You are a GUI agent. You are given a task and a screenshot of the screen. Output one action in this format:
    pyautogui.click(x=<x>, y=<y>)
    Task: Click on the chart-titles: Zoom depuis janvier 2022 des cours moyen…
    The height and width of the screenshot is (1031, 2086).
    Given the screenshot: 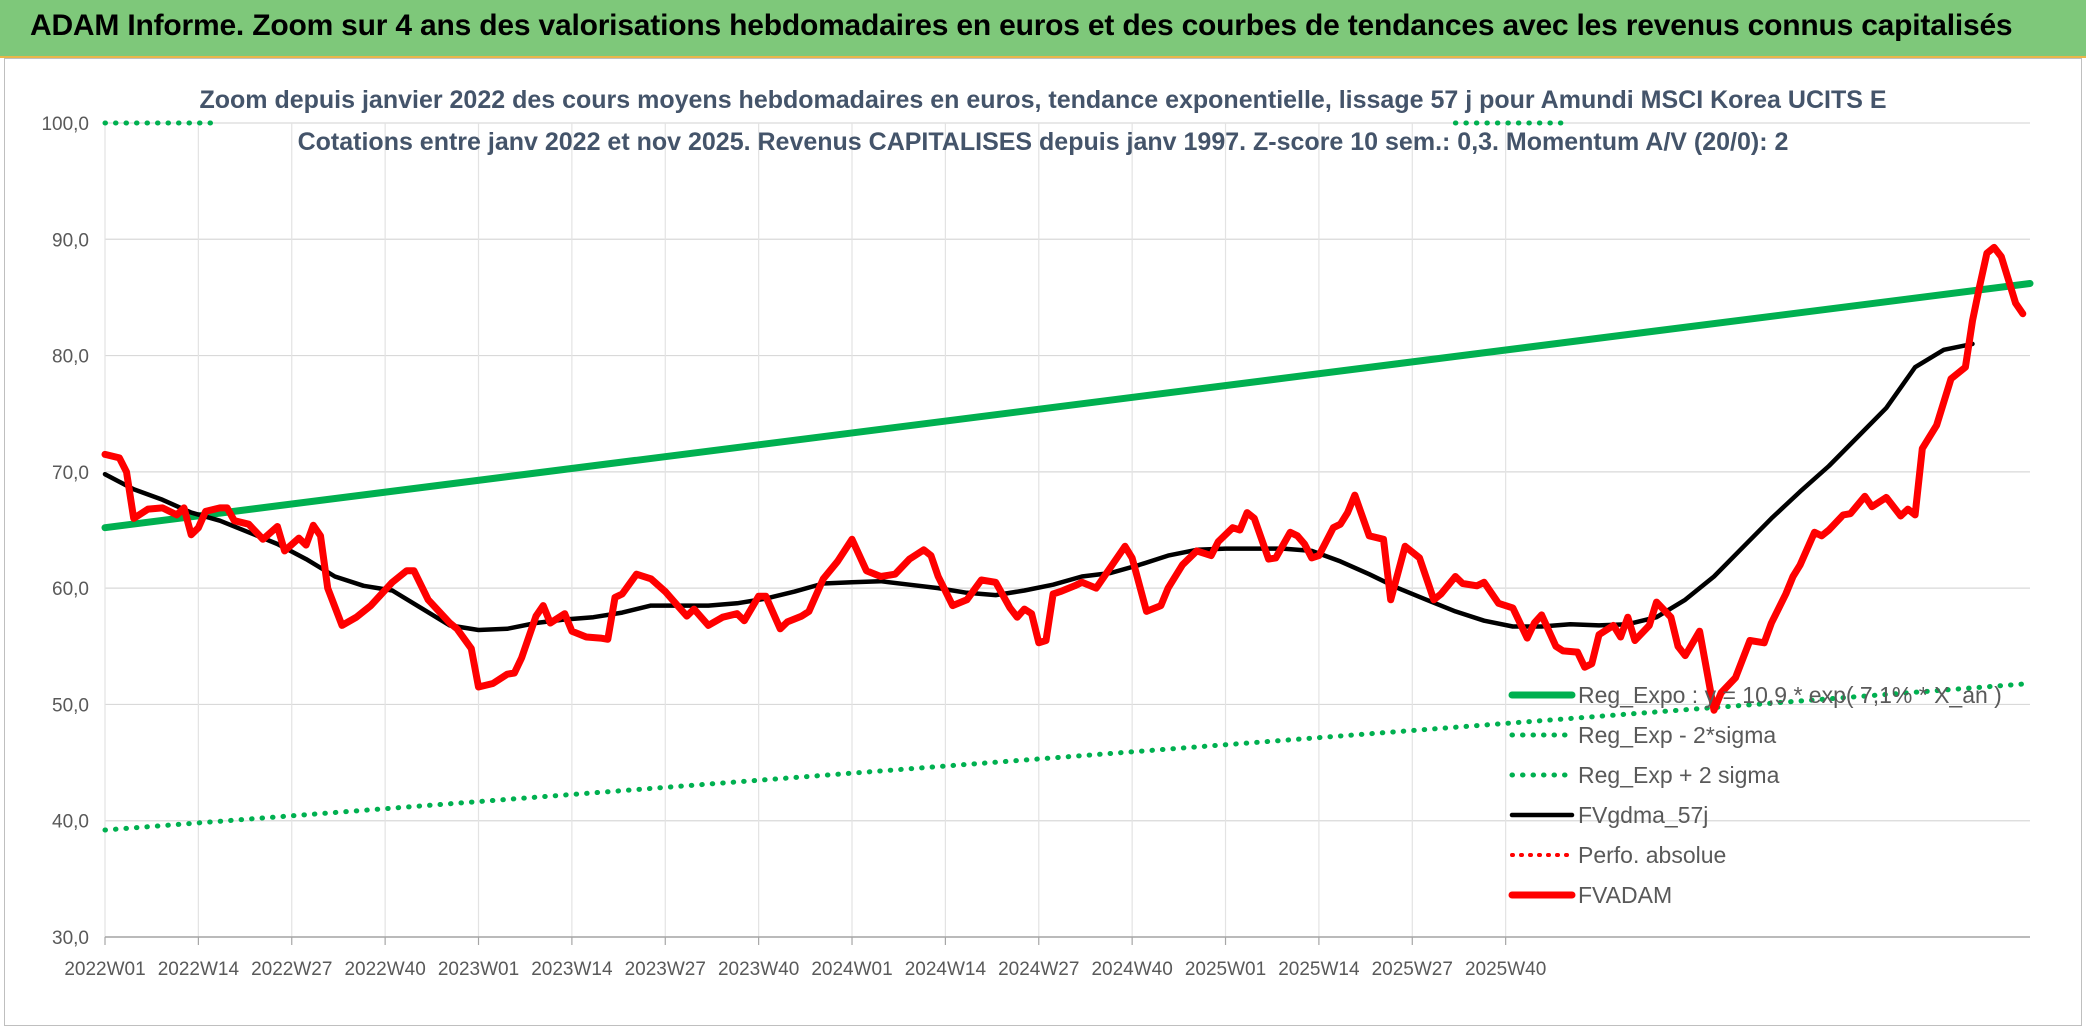 What is the action you would take?
    pyautogui.click(x=1043, y=118)
    